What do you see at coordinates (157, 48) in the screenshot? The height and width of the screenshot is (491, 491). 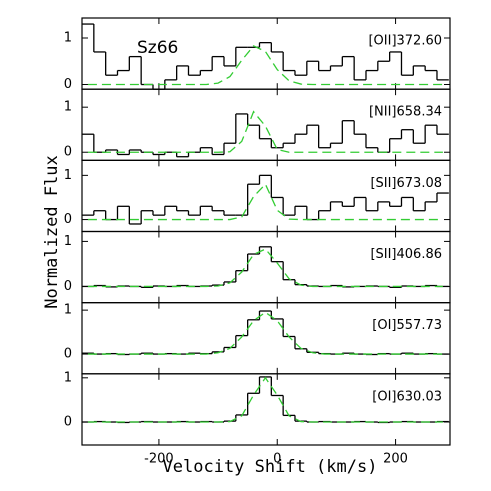 I see `object-label: Sz66` at bounding box center [157, 48].